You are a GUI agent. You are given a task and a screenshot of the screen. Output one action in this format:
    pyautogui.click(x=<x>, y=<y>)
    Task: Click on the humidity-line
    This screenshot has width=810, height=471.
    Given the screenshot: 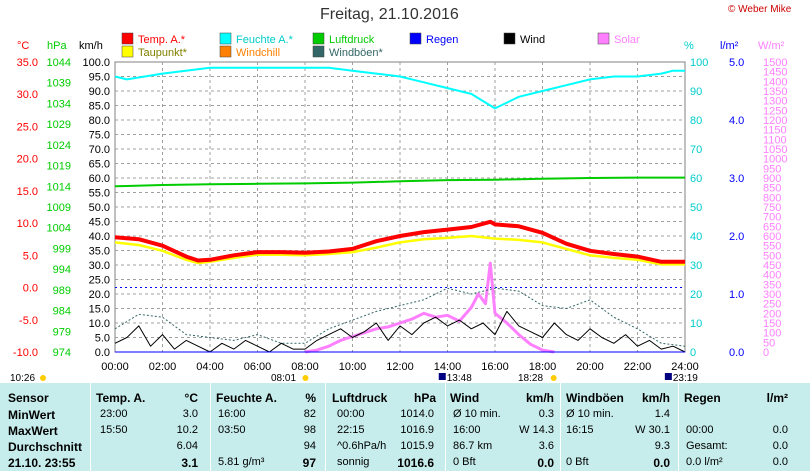 What is the action you would take?
    pyautogui.click(x=399, y=88)
    